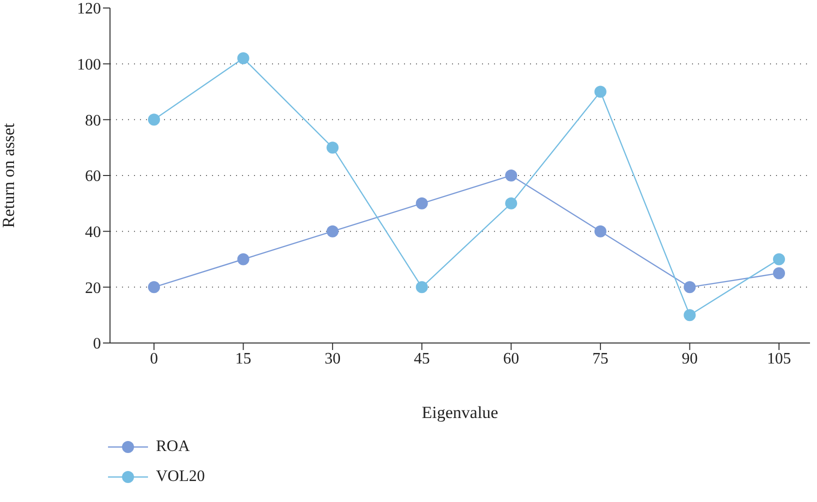 This screenshot has width=817, height=502. Describe the element at coordinates (93, 288) in the screenshot. I see `y-tick-label: 20` at that location.